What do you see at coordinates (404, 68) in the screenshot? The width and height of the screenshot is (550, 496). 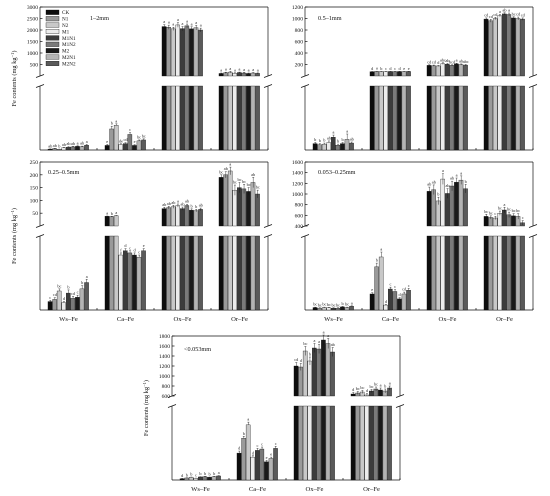 I see `significance-letter: e` at bounding box center [404, 68].